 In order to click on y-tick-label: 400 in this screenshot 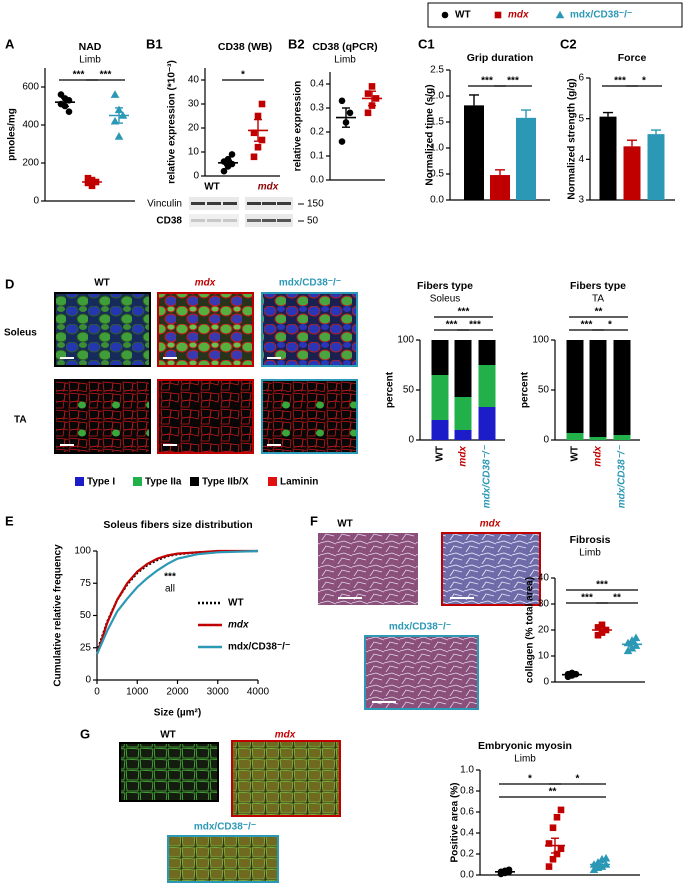, I will do `click(30, 125)`.